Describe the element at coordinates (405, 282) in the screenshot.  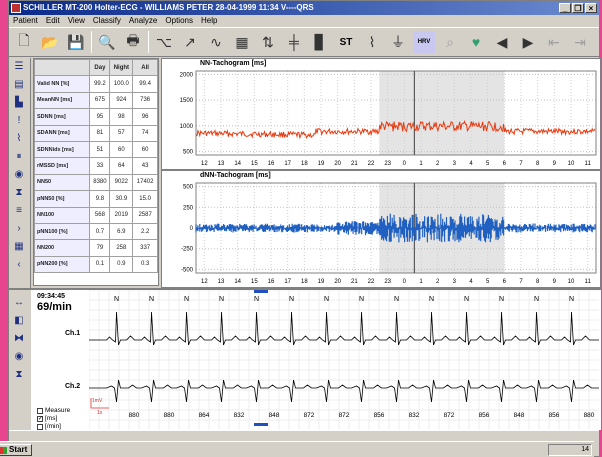
I see `x-tick-label: 0` at that location.